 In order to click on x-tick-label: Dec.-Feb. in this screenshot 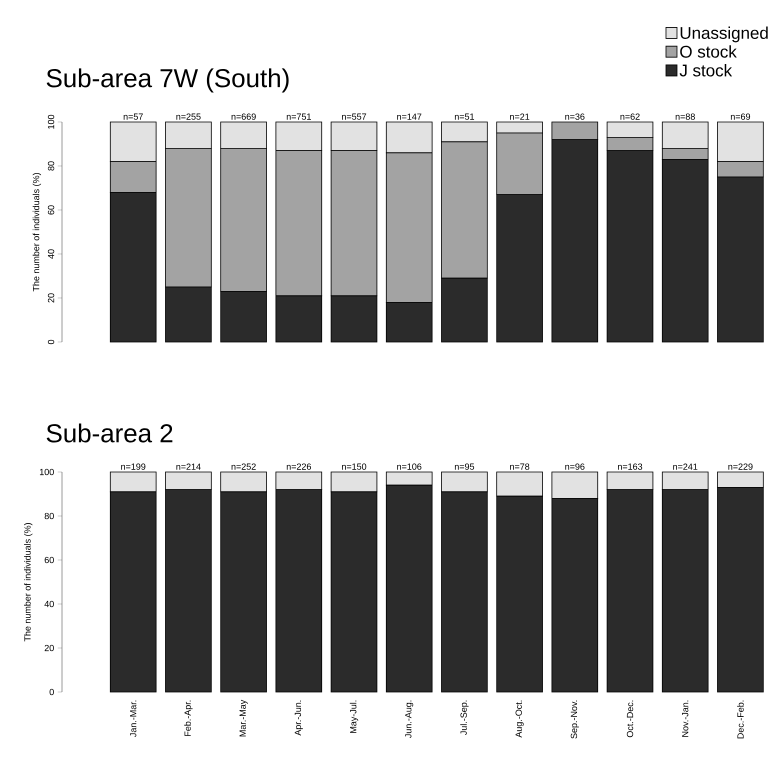, I will do `click(740, 719)`.